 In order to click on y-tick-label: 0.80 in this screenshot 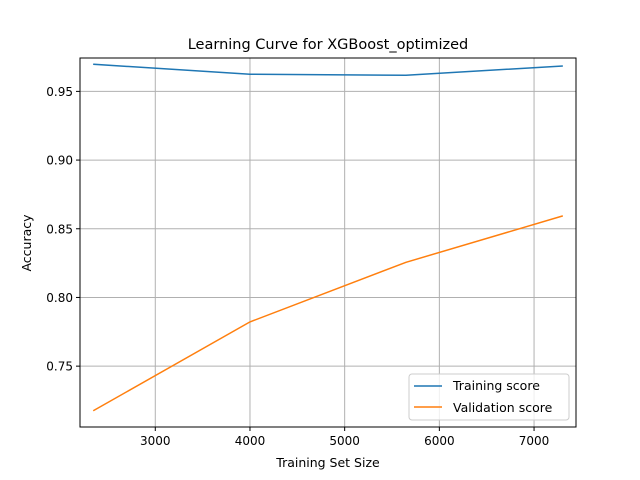, I will do `click(59, 298)`.